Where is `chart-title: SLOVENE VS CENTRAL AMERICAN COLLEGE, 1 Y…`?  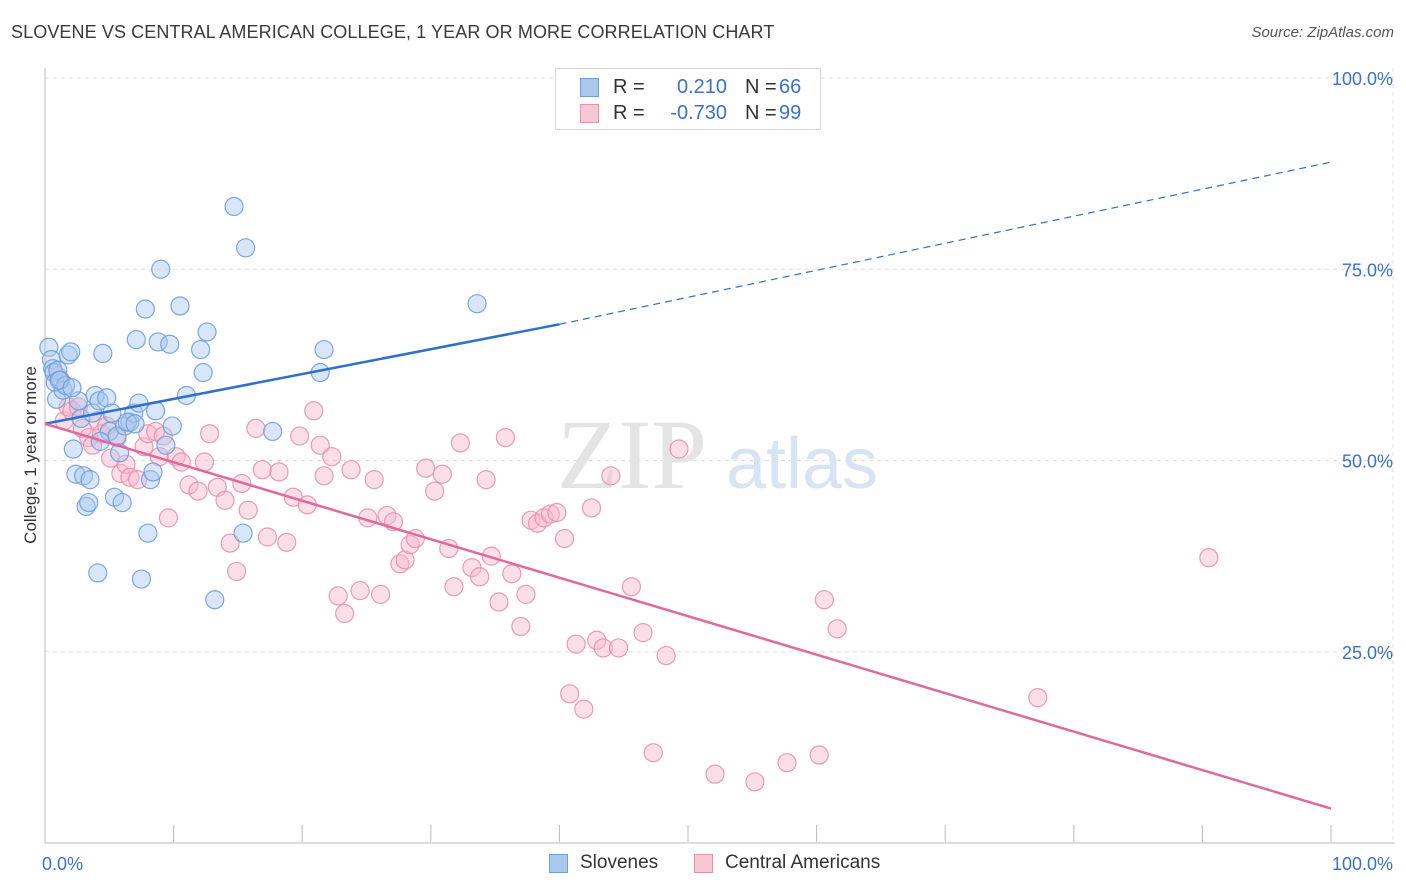
chart-title: SLOVENE VS CENTRAL AMERICAN COLLEGE, 1 Y… is located at coordinates (393, 32).